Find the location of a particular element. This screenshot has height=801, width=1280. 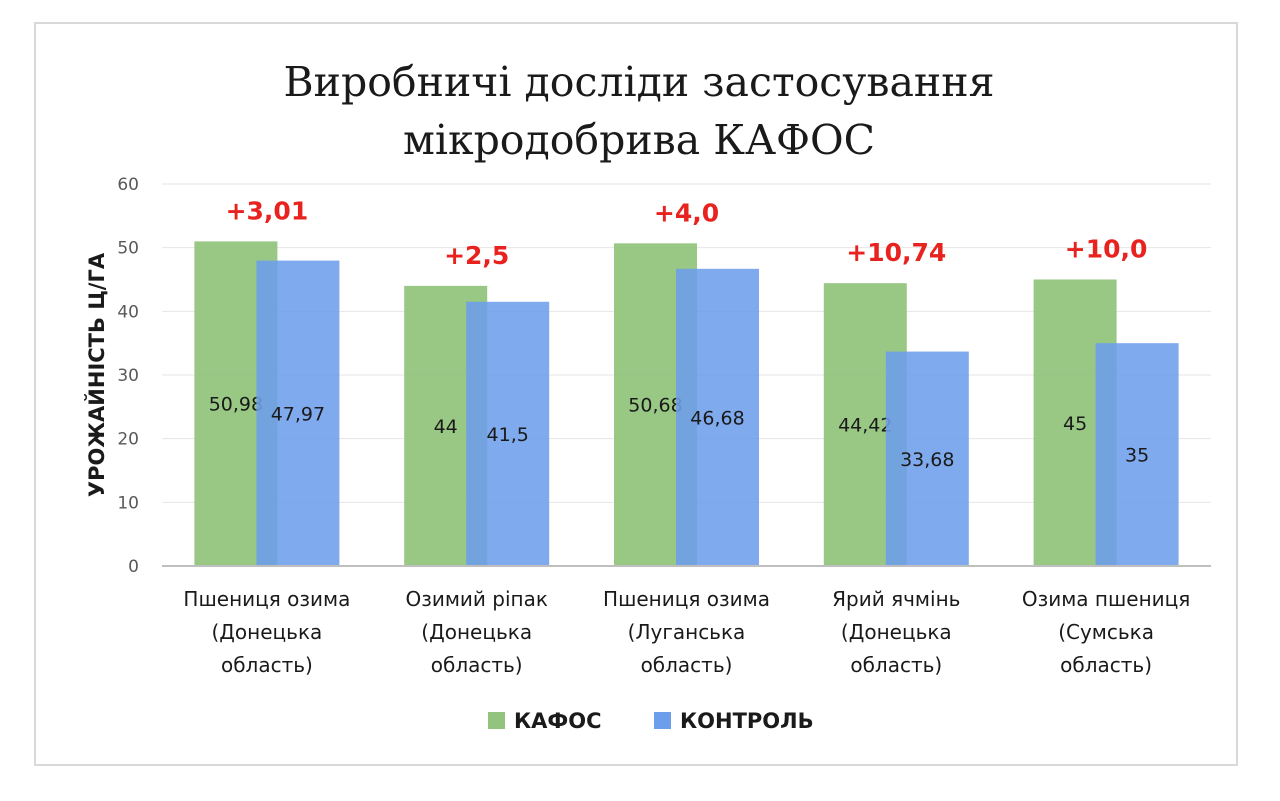

data-label: 41,5 is located at coordinates (508, 435).